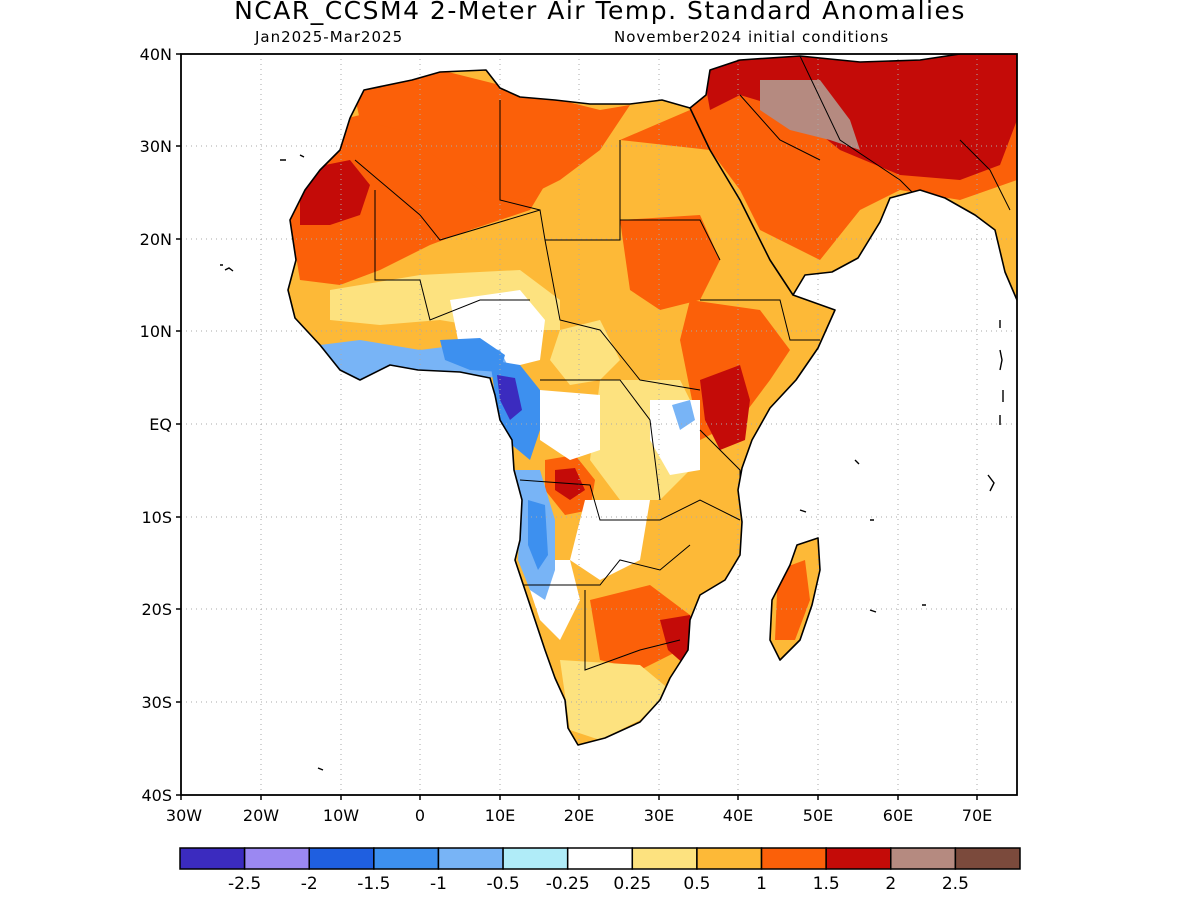 The height and width of the screenshot is (900, 1200). I want to click on legend-label: 1.5, so click(826, 884).